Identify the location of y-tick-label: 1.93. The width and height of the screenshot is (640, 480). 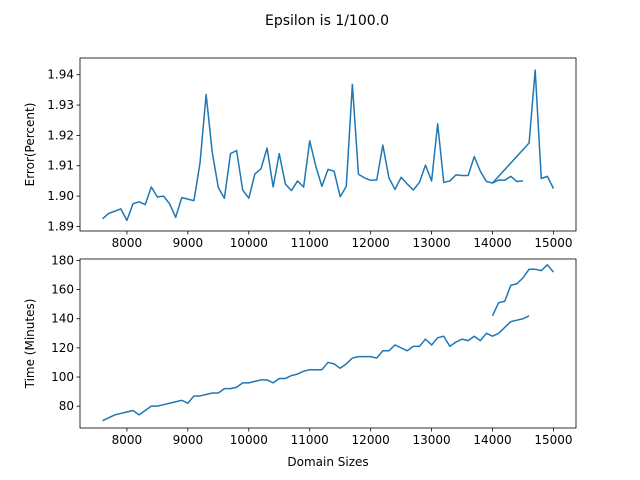
(60, 105).